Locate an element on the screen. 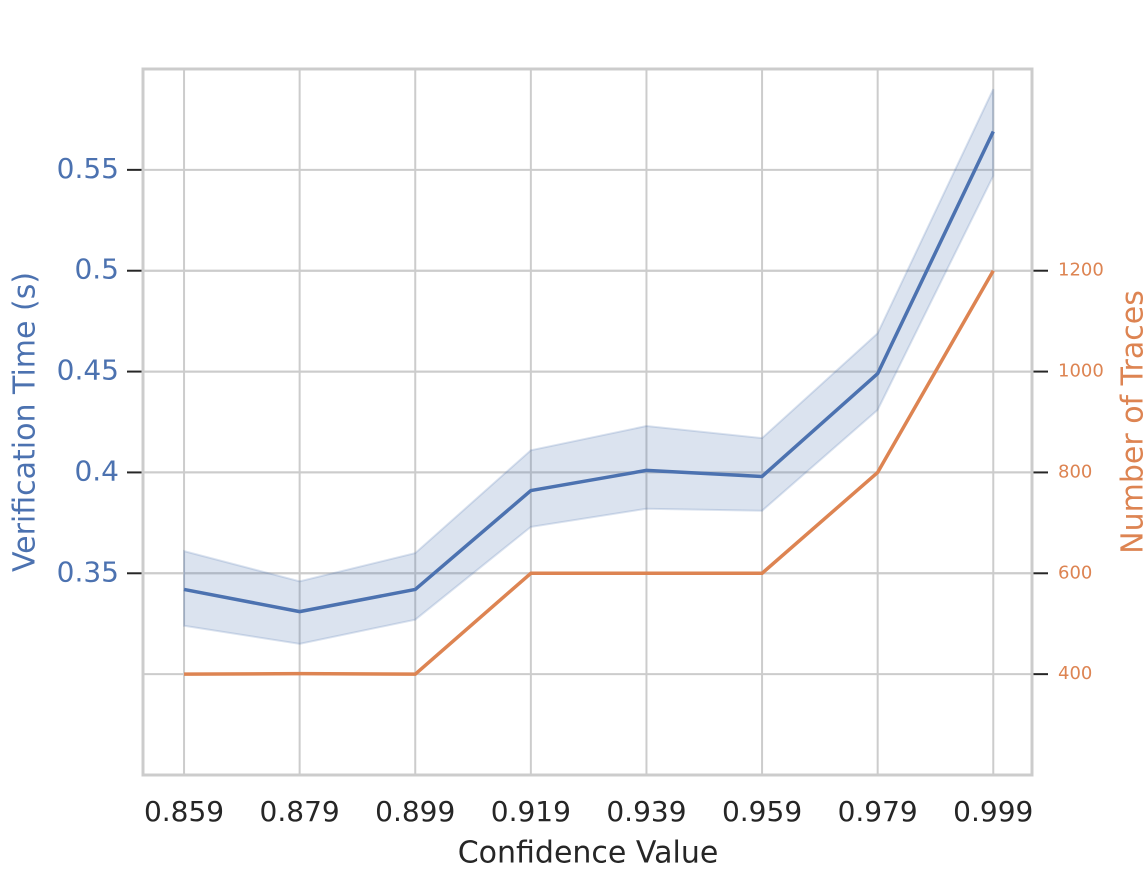  y2-tick-label: 800 is located at coordinates (1075, 471).